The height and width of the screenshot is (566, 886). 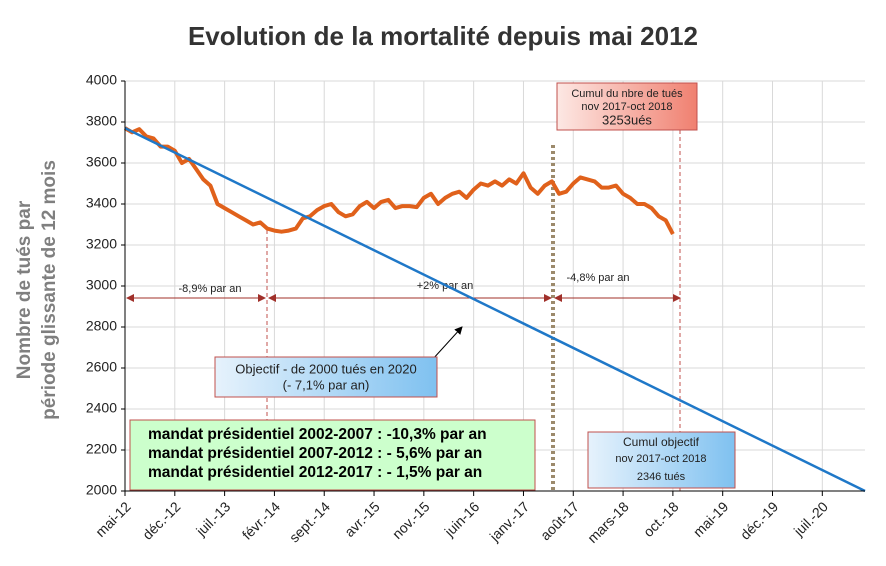 I want to click on y-tick-label: 3400, so click(x=101, y=203).